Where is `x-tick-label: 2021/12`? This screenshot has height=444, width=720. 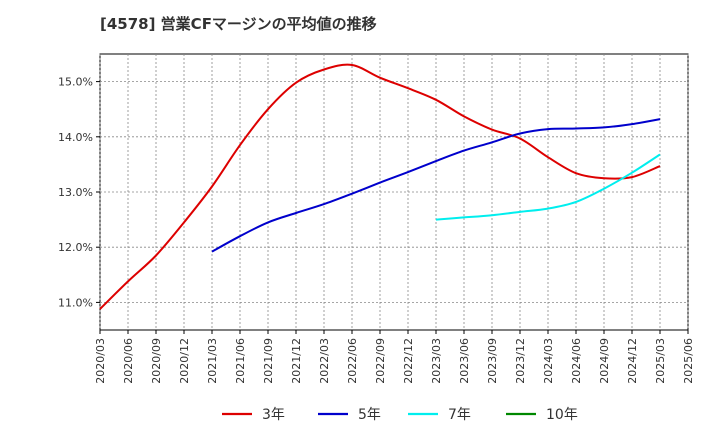
x-tick-label: 2021/12 is located at coordinates (296, 361).